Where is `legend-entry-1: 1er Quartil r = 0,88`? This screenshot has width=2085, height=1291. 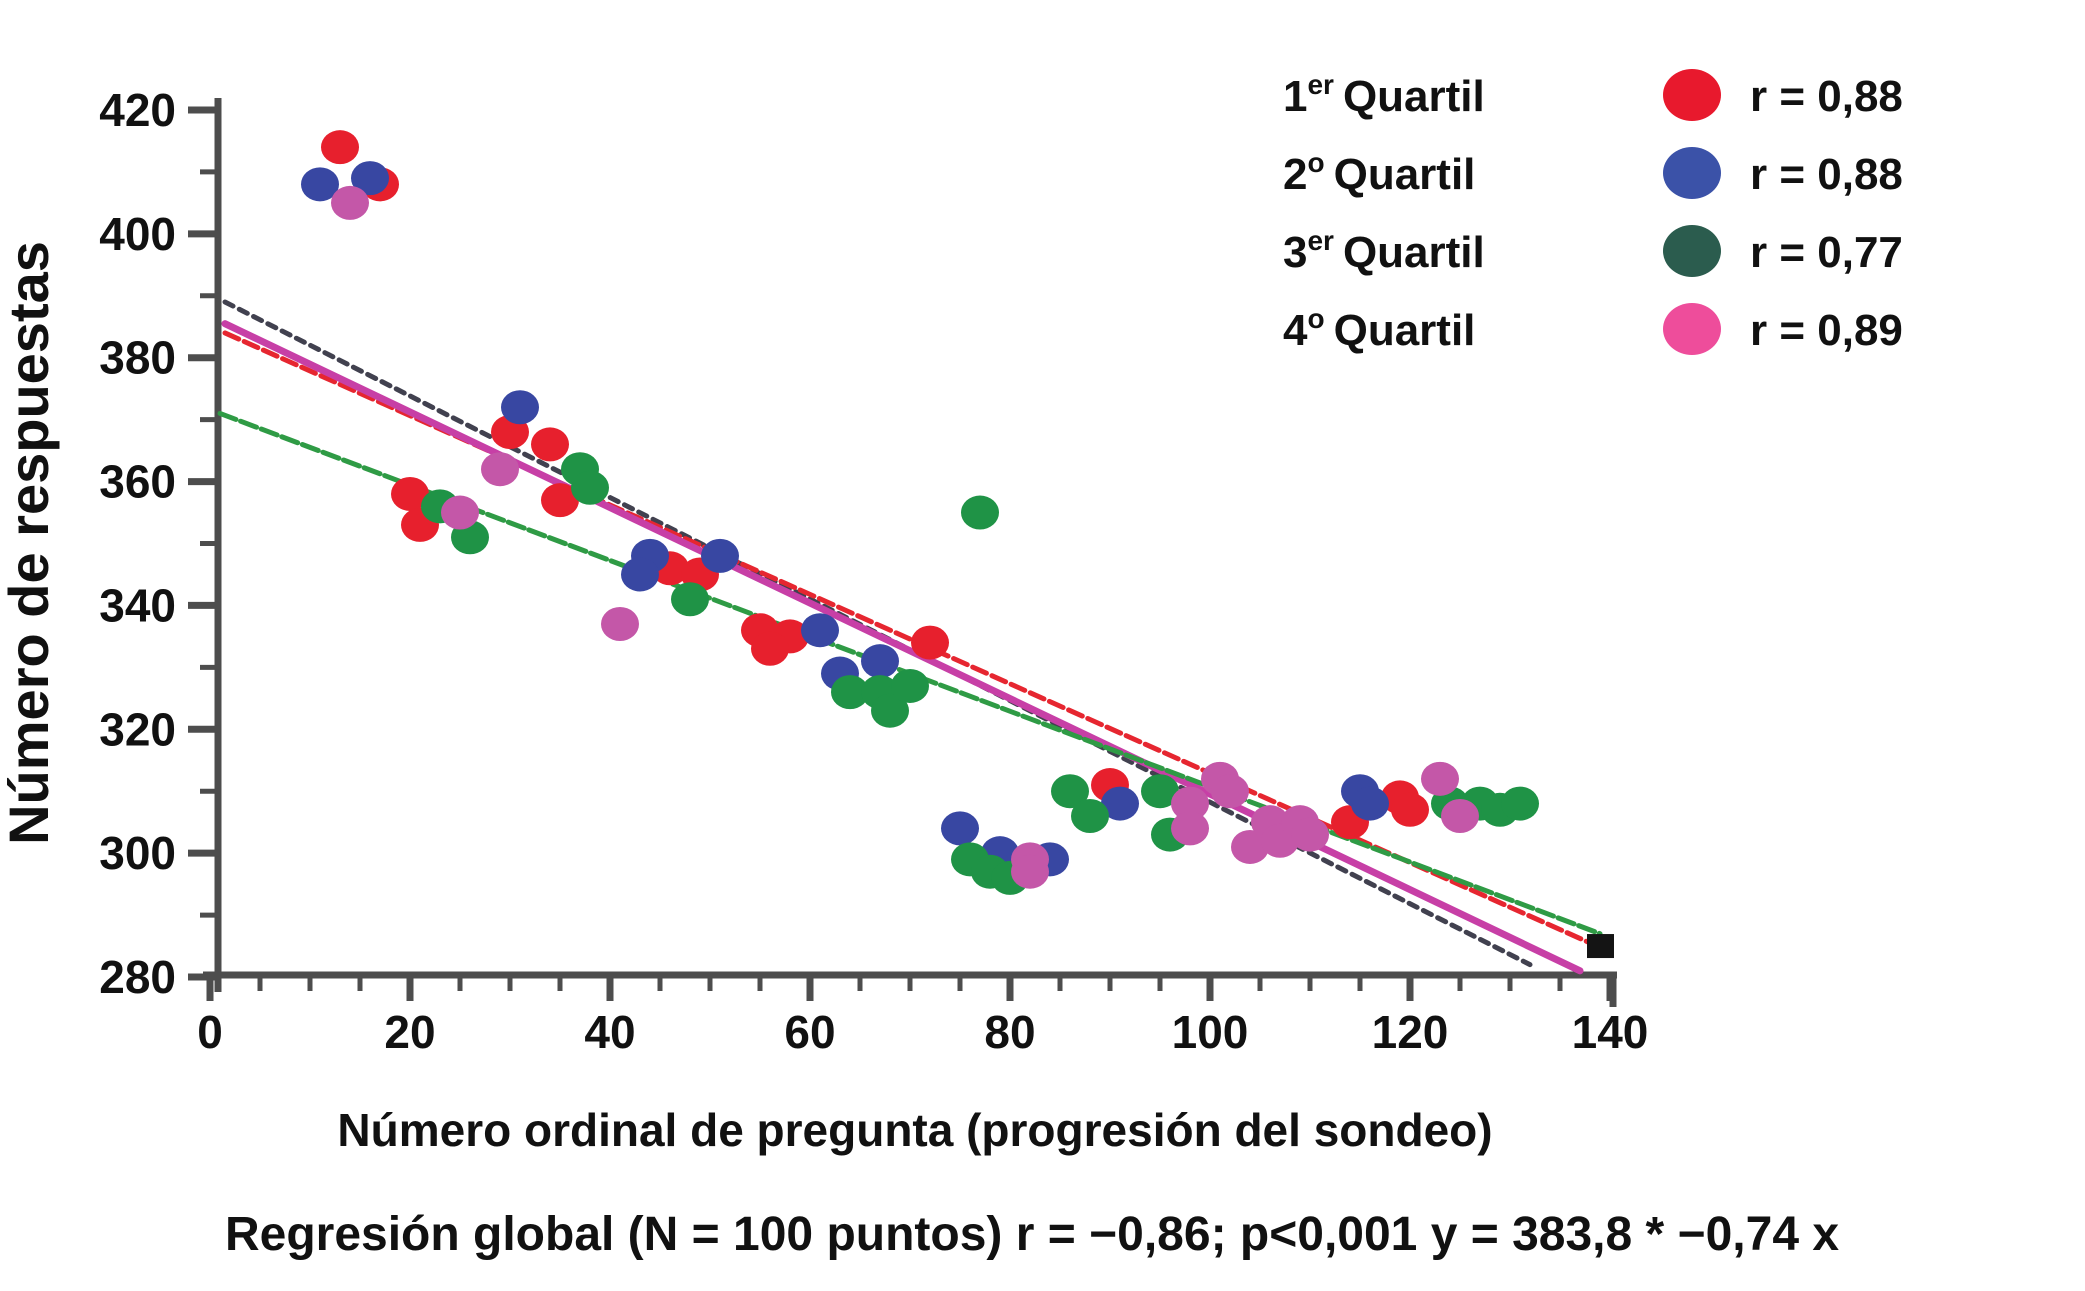 legend-entry-1: 1er Quartil r = 0,88 is located at coordinates (1593, 95).